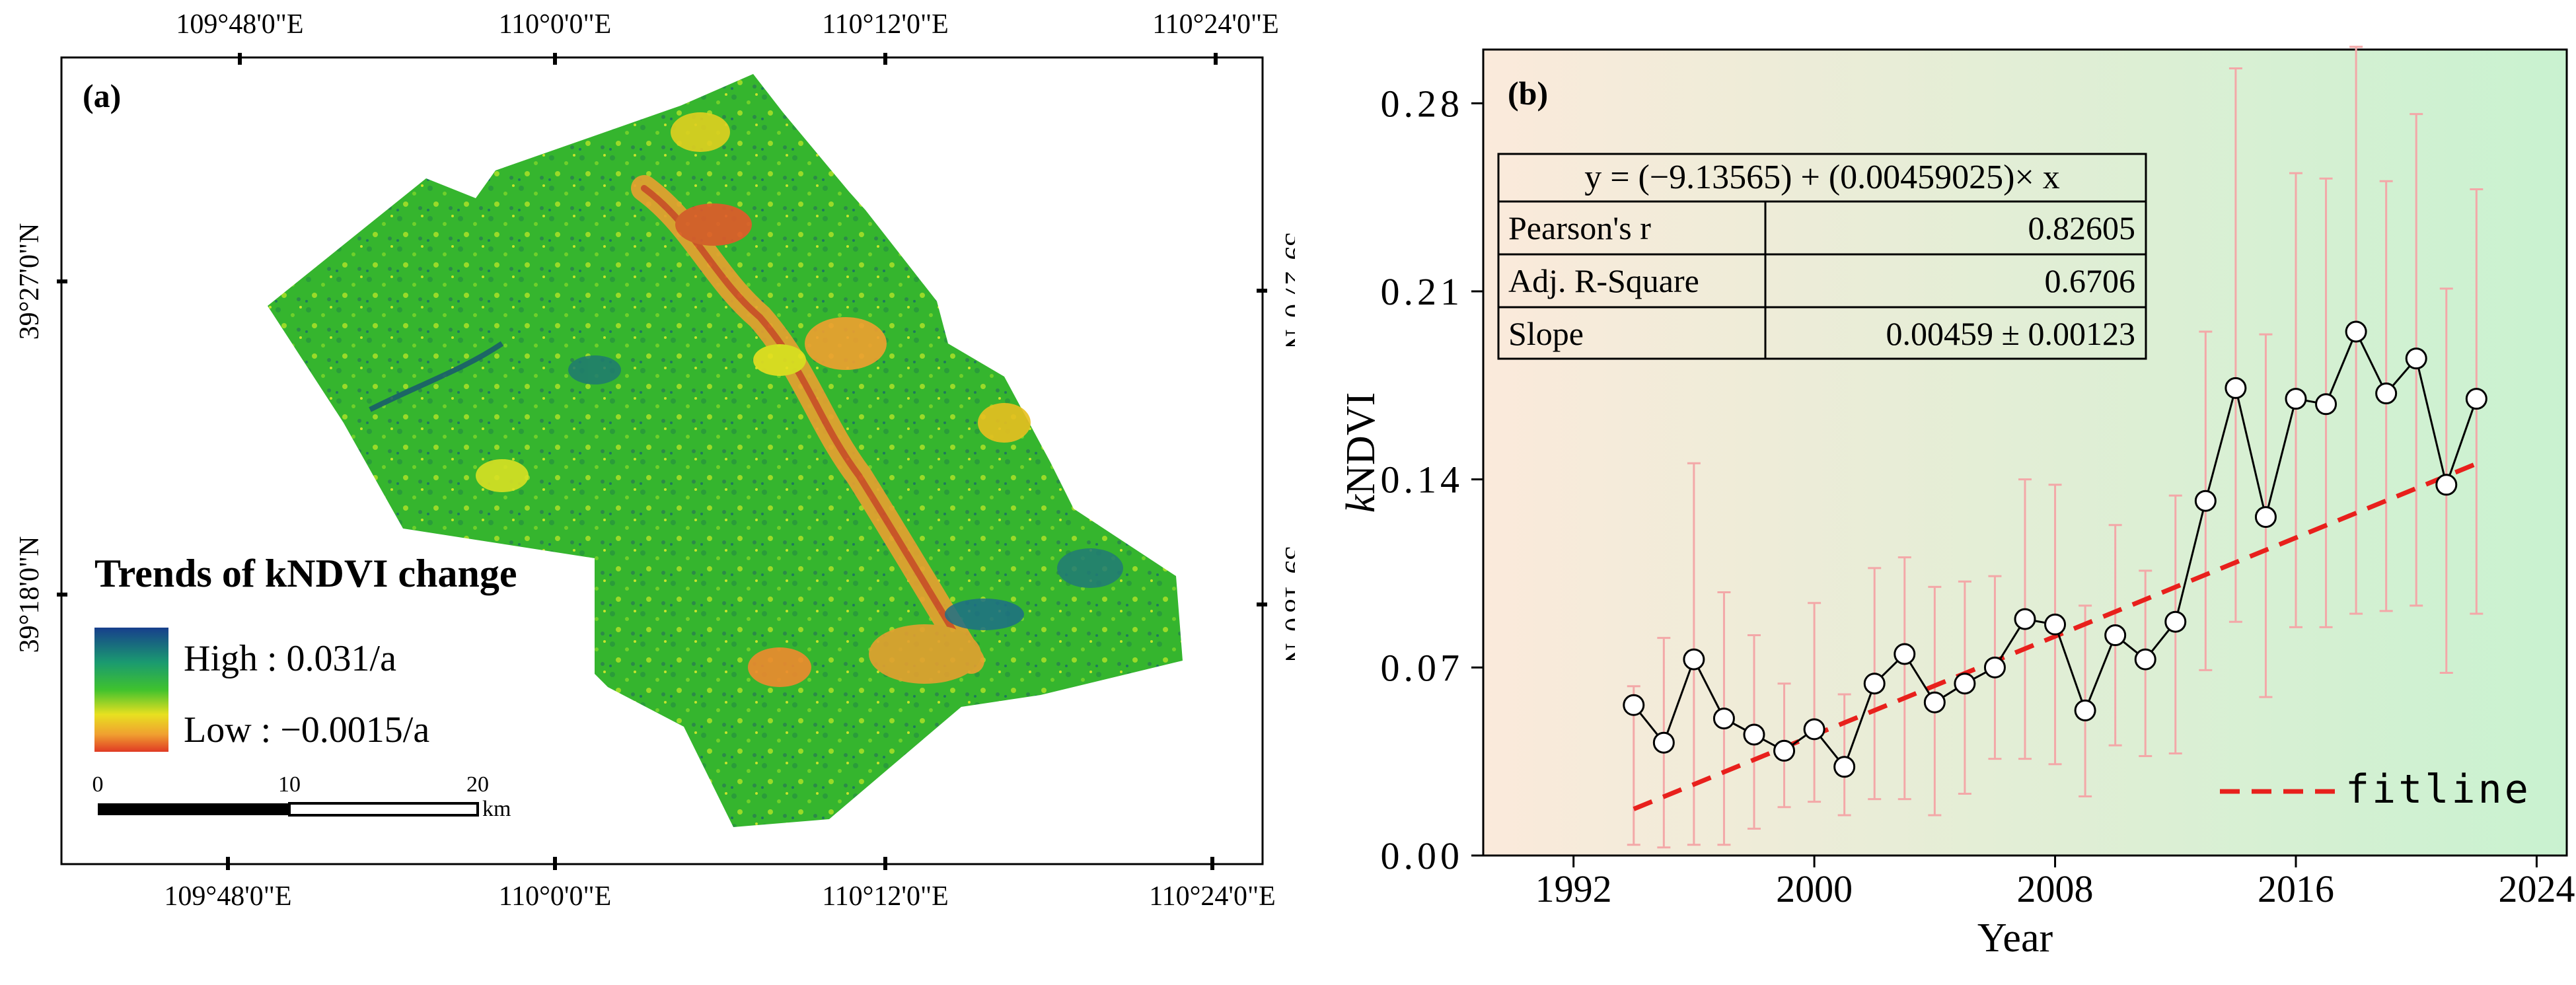 This screenshot has height=985, width=2576. What do you see at coordinates (289, 784) in the screenshot?
I see `scale-label-10: 10` at bounding box center [289, 784].